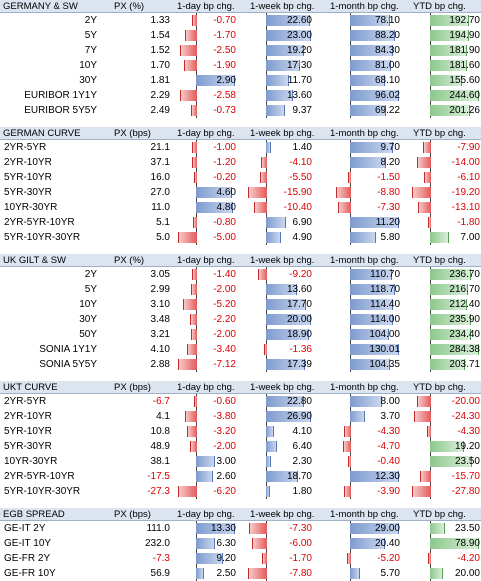 The image size is (481, 581). What do you see at coordinates (240, 237) in the screenshot?
I see `table-row: 5YR-10YR-30YR 5.0 -5.00 4.90 5.80 7.00` at bounding box center [240, 237].